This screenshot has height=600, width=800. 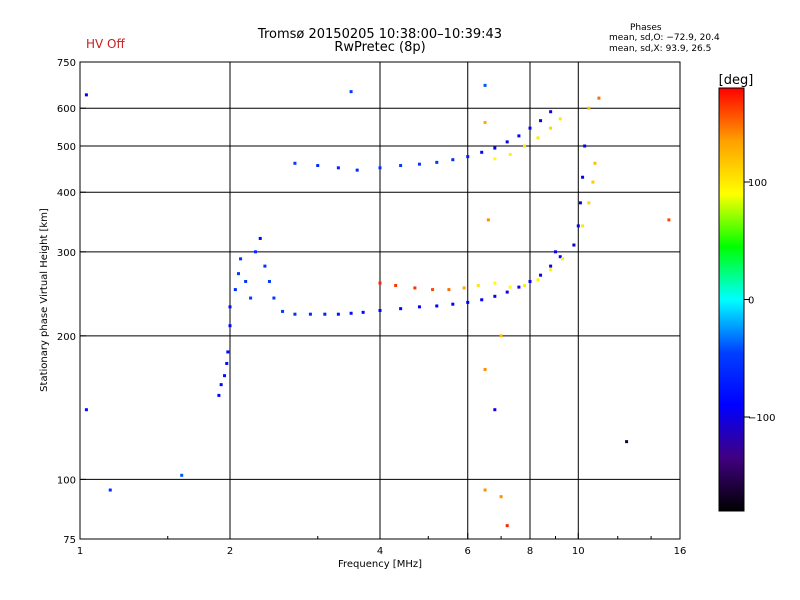 What do you see at coordinates (382, 545) in the screenshot?
I see `x-axis-ticks: 1 2 4 6 8 10 16` at bounding box center [382, 545].